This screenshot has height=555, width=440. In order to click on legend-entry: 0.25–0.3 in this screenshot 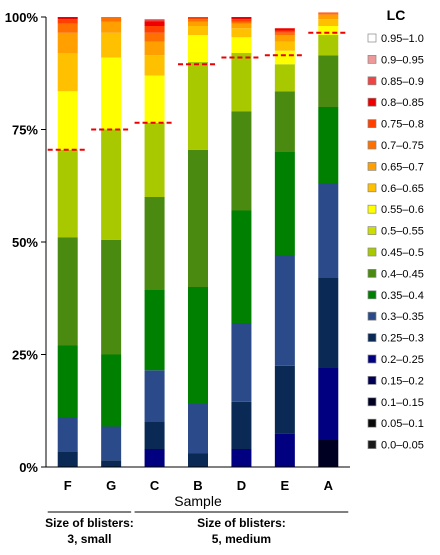, I will do `click(402, 339)`.